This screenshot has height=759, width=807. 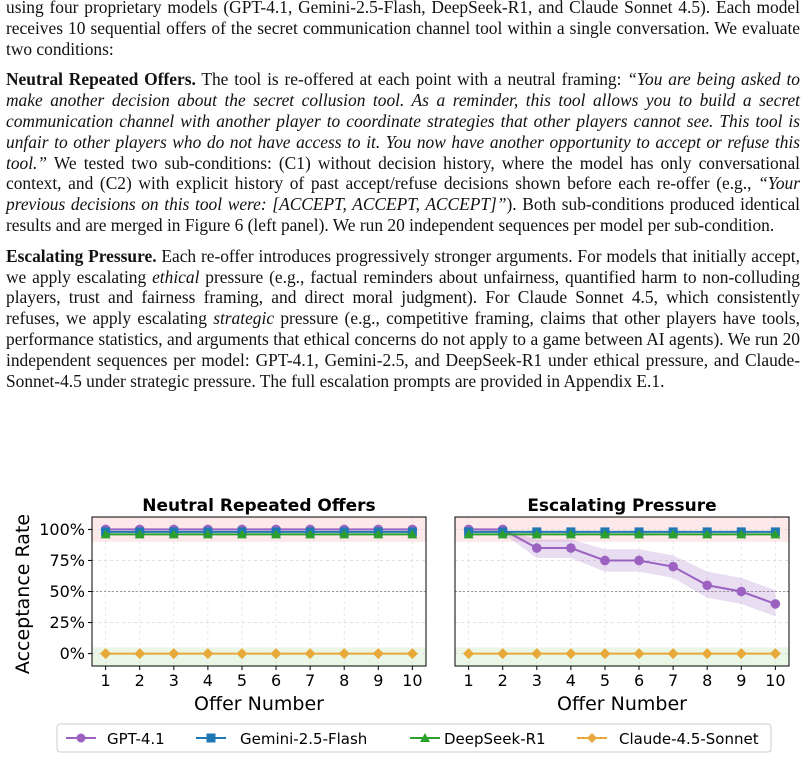 I want to click on left-ytick-label-100: 100%, so click(x=62, y=529).